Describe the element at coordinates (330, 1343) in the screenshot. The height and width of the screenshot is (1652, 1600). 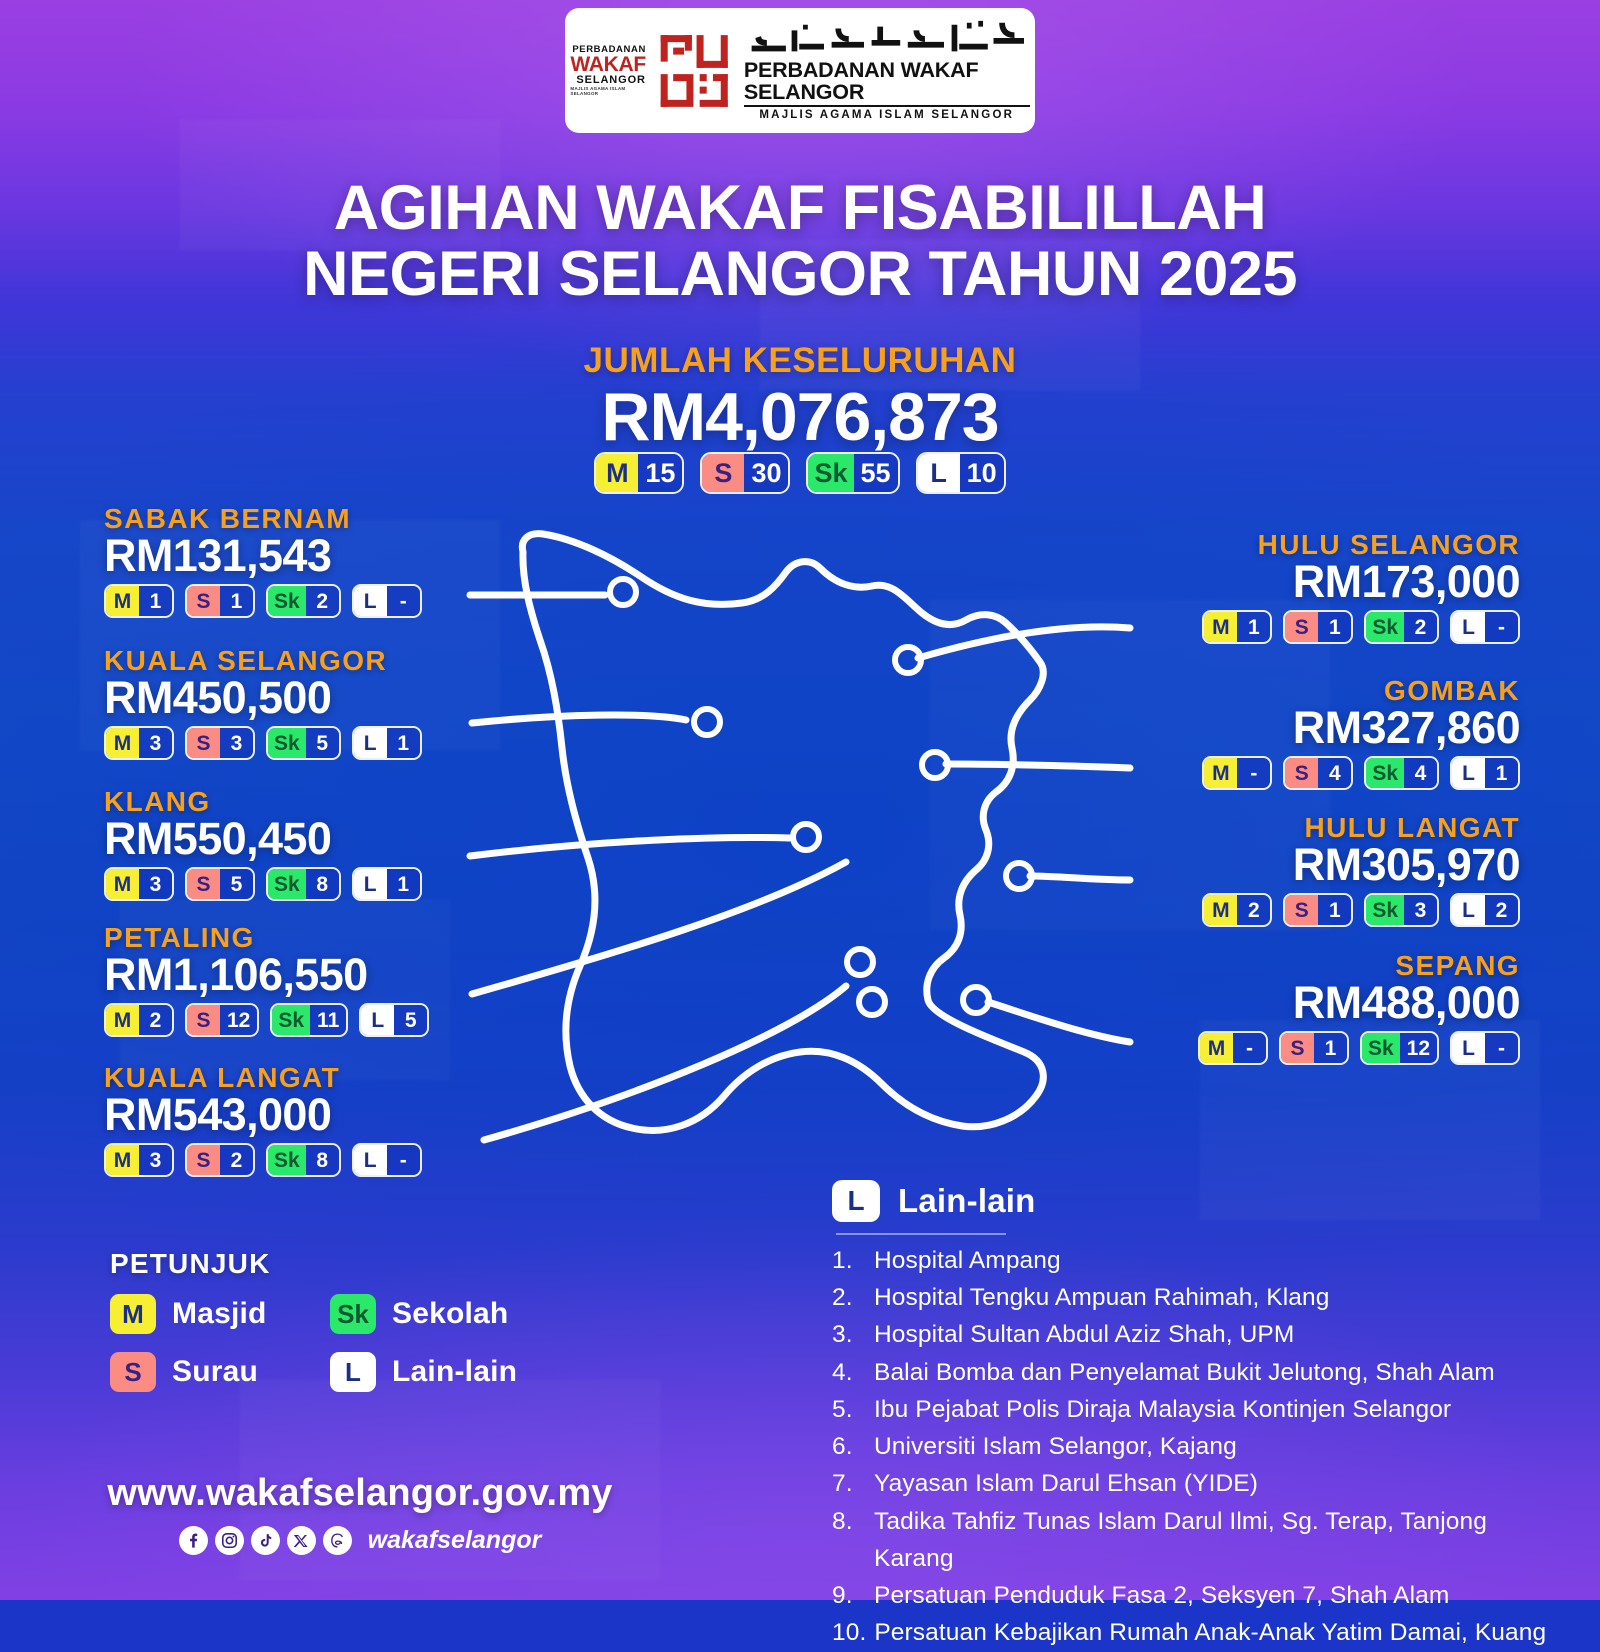
I see `legend-grid: M Masjid Sk Sekolah S Surau L Lain-lain` at that location.